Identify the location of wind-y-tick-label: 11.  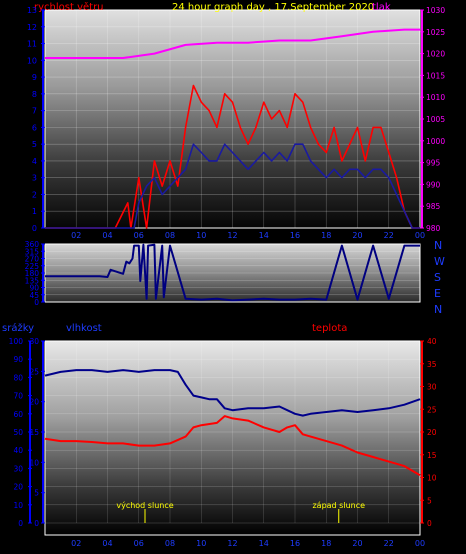
(32, 44).